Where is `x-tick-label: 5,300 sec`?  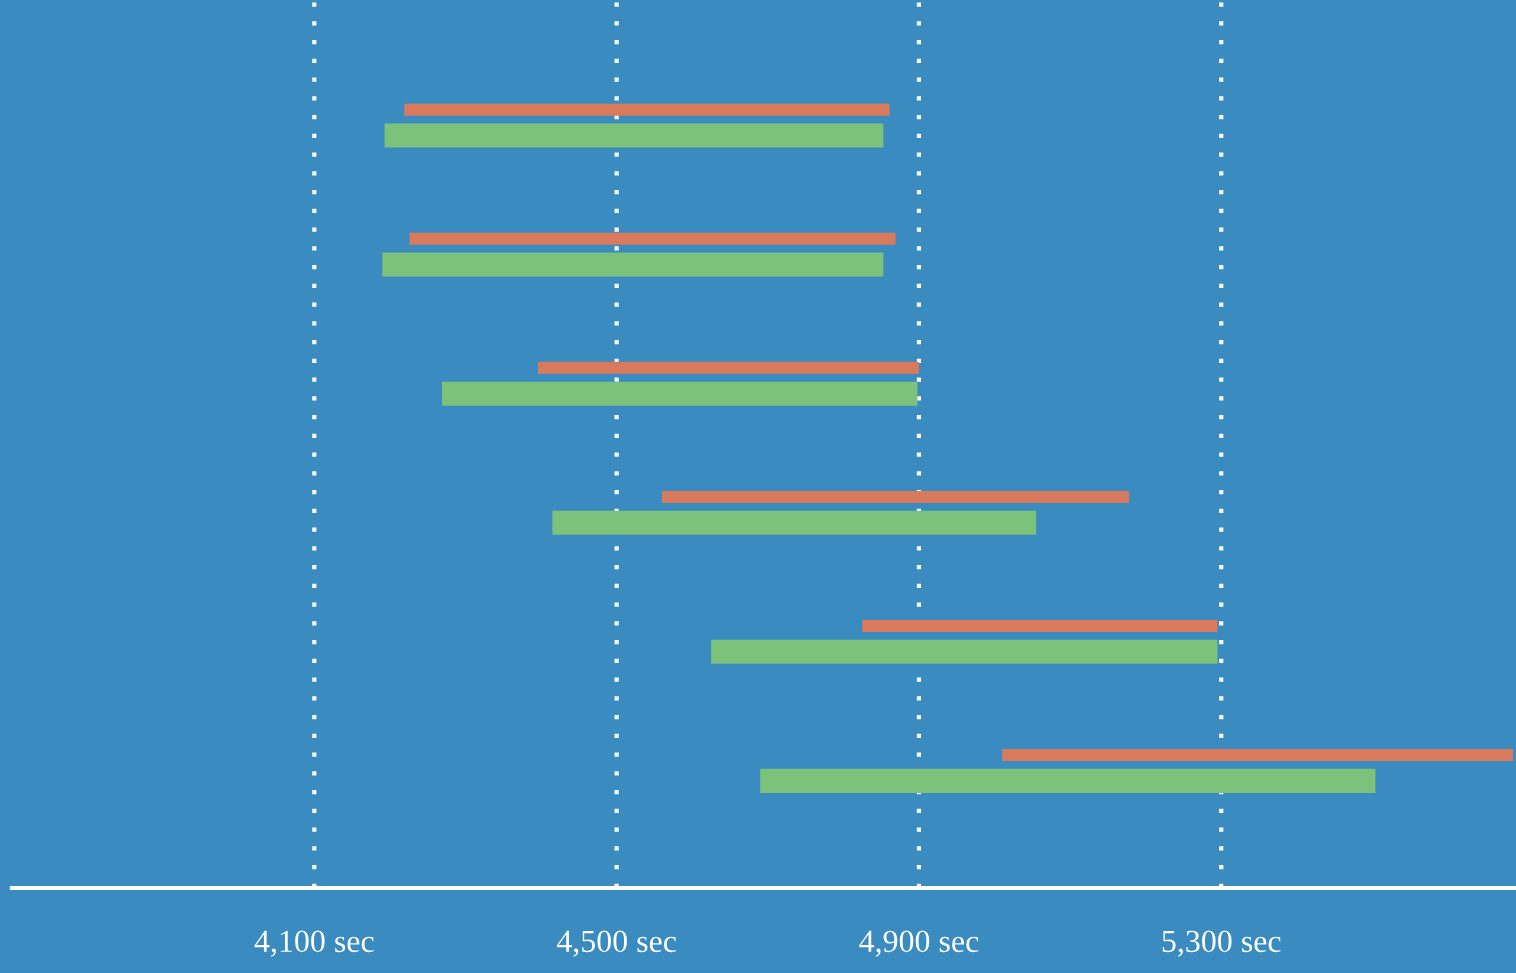 x-tick-label: 5,300 sec is located at coordinates (1221, 943).